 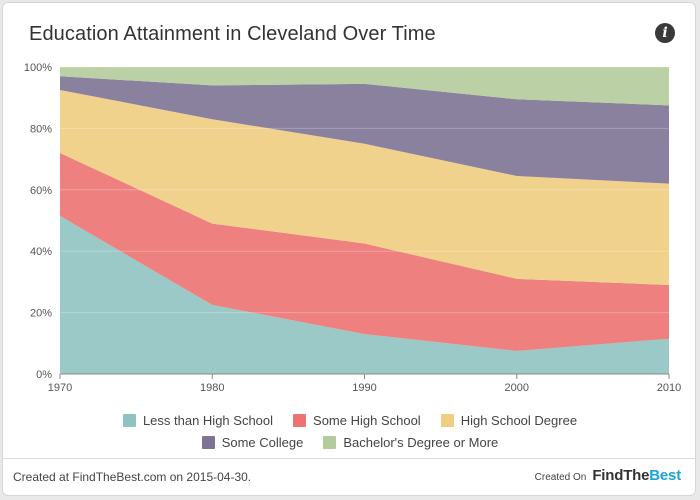 I want to click on legend-item: Bachelor's Degree or More, so click(x=411, y=442).